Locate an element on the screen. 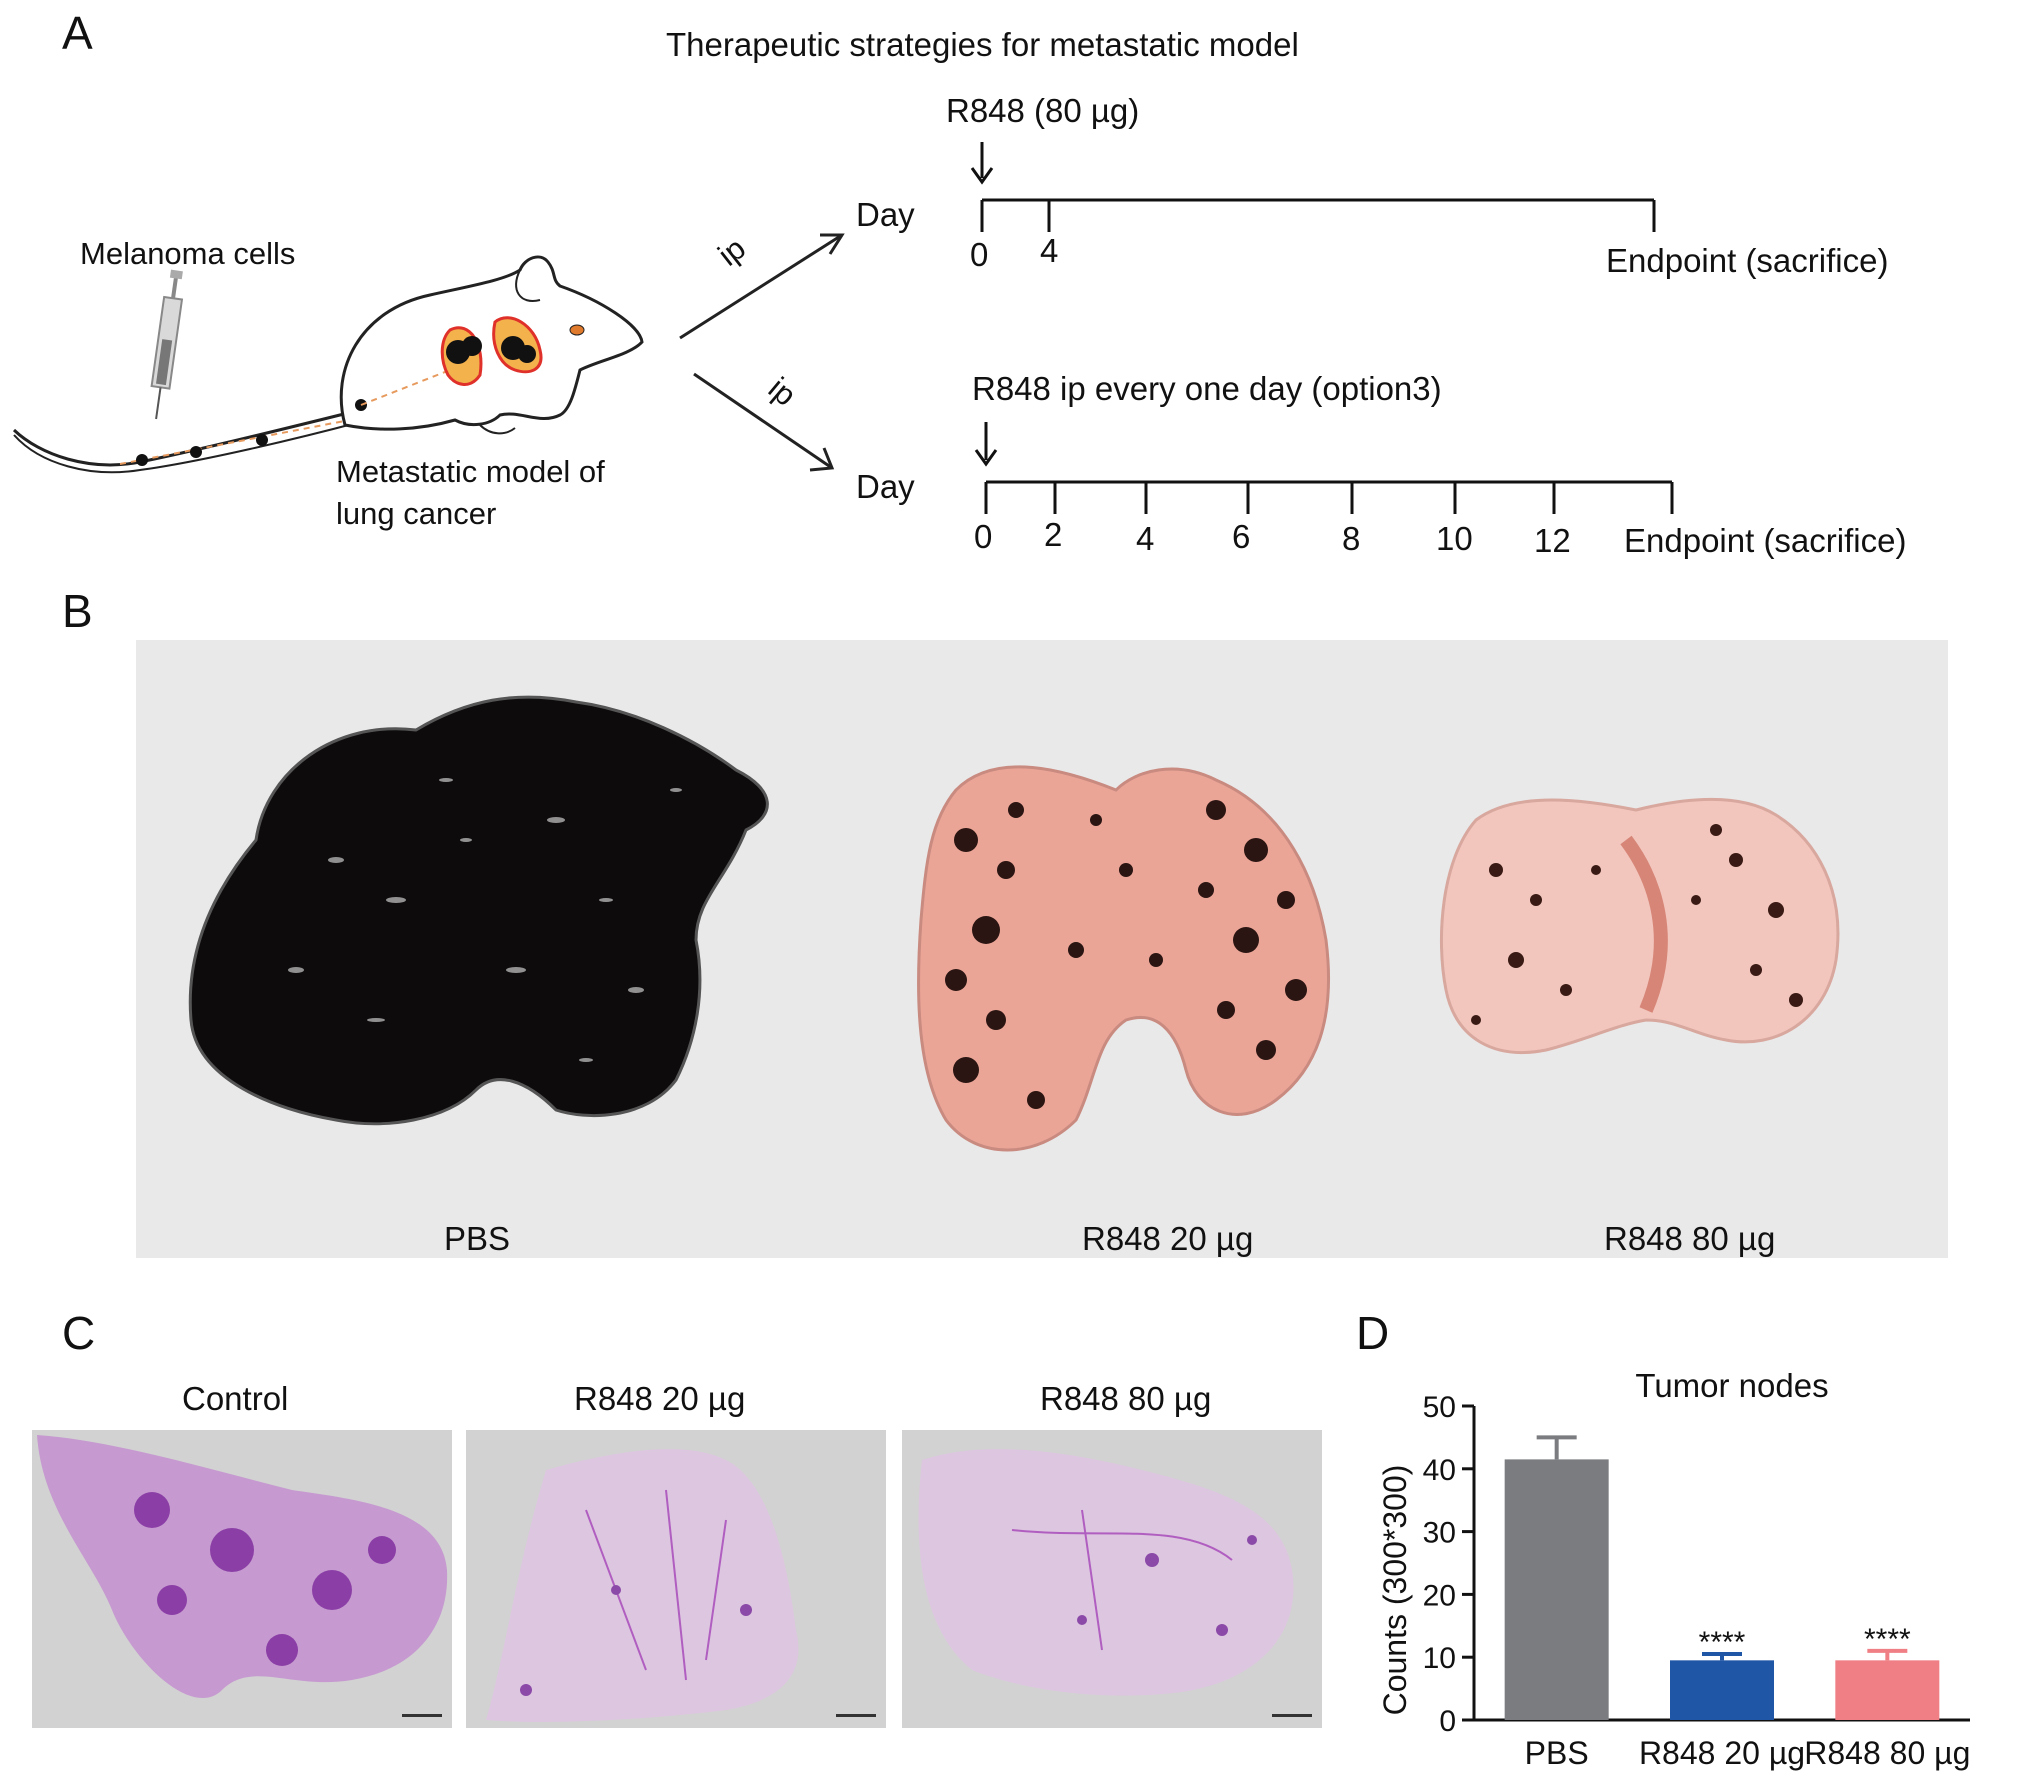  ip-arrows is located at coordinates (762, 352).